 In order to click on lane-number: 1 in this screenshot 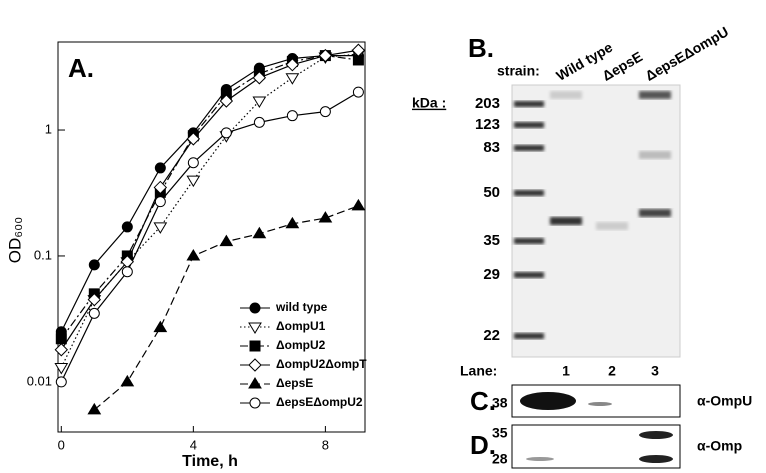, I will do `click(566, 371)`.